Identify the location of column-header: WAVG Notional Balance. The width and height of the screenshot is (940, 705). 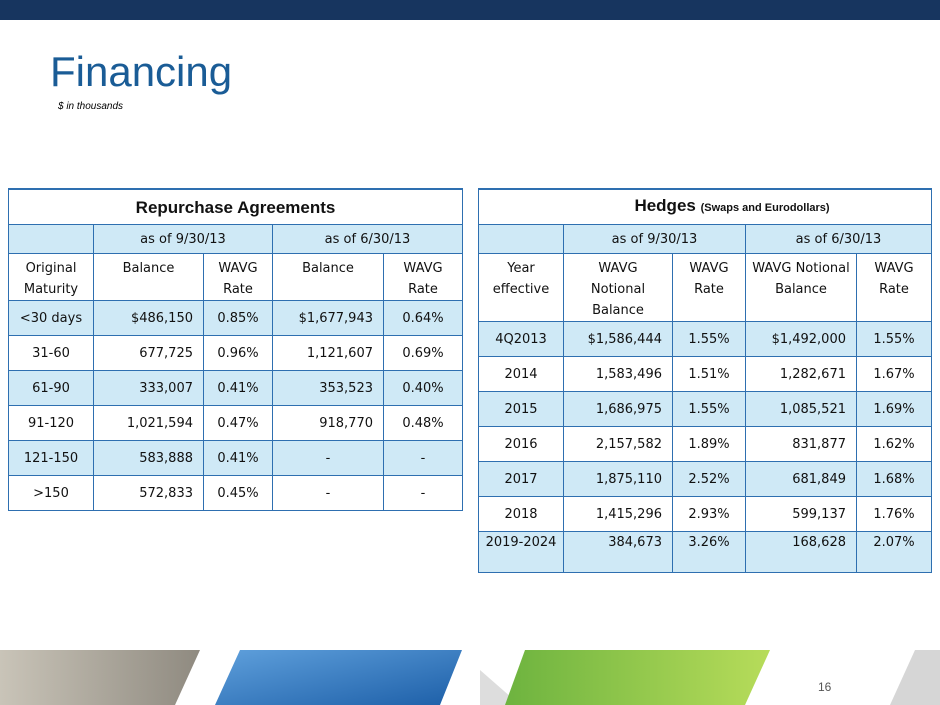
(618, 287).